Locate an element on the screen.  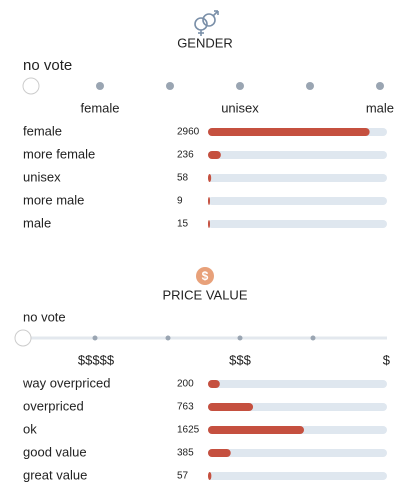
section-title: PRICE VALUE is located at coordinates (204, 294).